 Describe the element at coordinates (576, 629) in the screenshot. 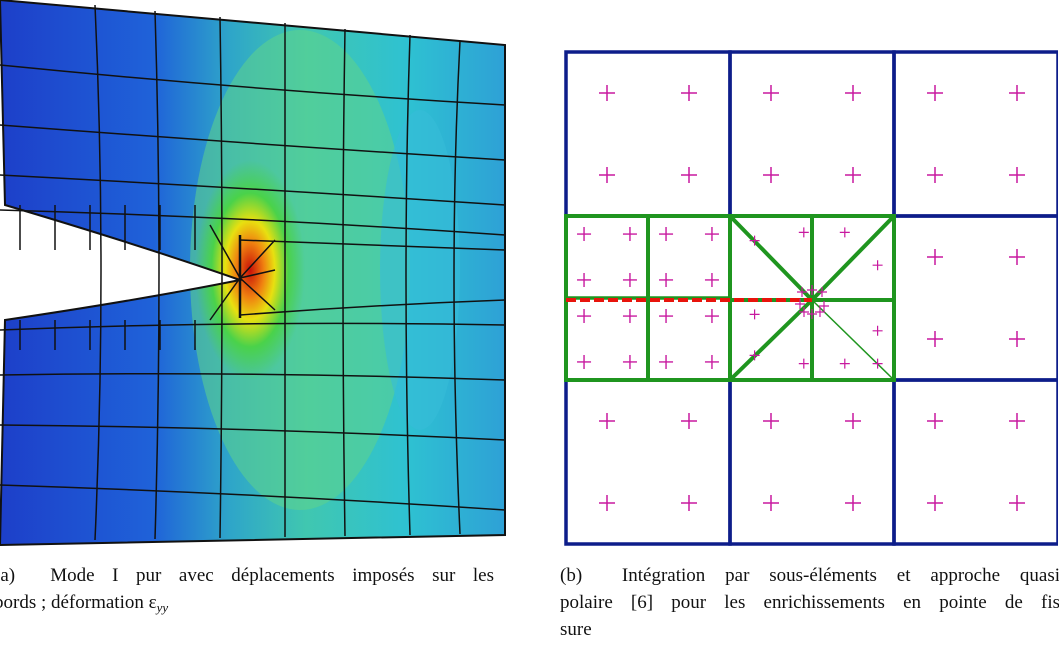

I see `caption-b-line3: sure` at that location.